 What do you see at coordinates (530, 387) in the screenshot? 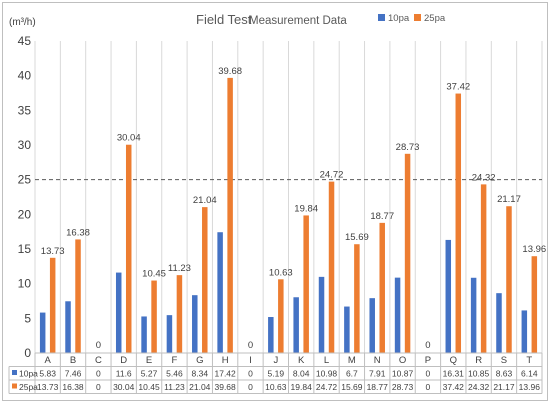
I see `table-cell: 13.96` at bounding box center [530, 387].